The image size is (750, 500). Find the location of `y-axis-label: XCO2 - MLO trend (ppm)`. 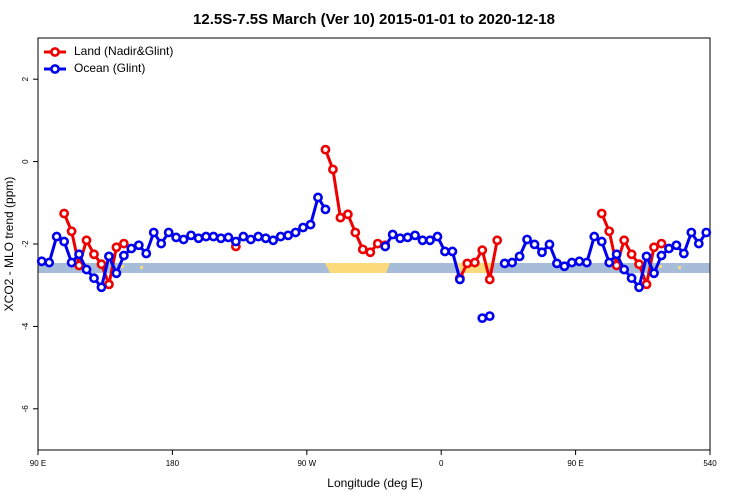

y-axis-label: XCO2 - MLO trend (ppm) is located at coordinates (9, 244).